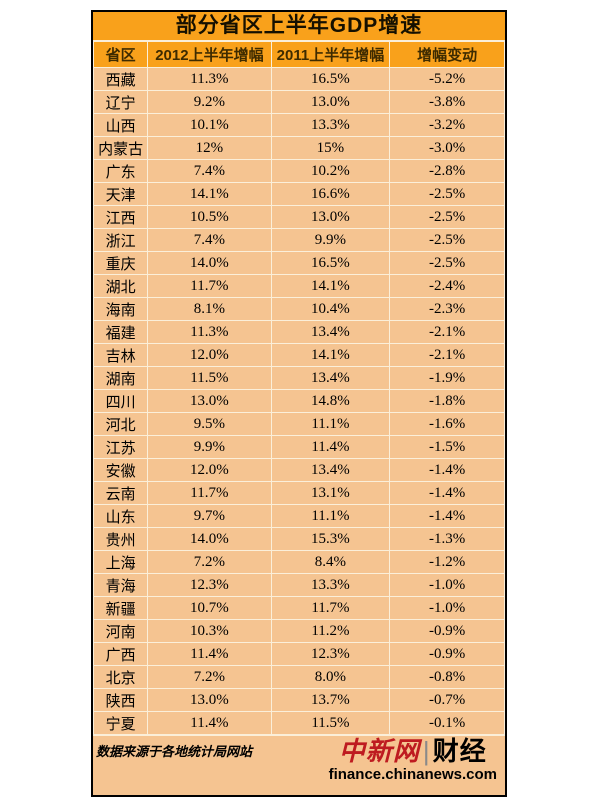 Image resolution: width=600 pixels, height=804 pixels. I want to click on table-row: 广西 11.4% 12.3% -0.9%, so click(298, 654).